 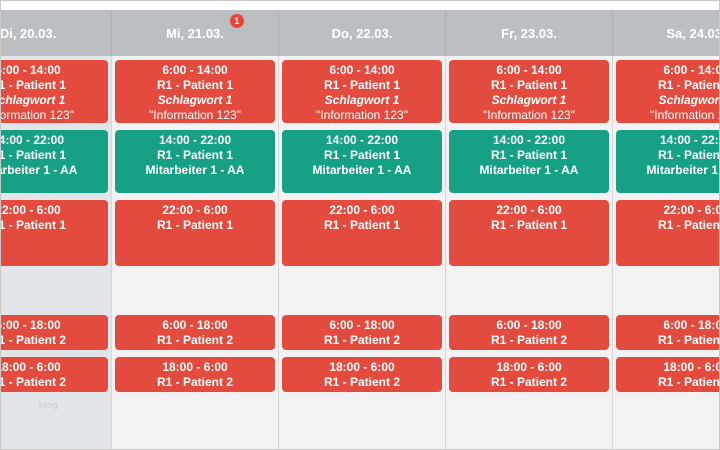 What do you see at coordinates (205, 27) in the screenshot?
I see `day-header-label: Mi, 21.03. 1` at bounding box center [205, 27].